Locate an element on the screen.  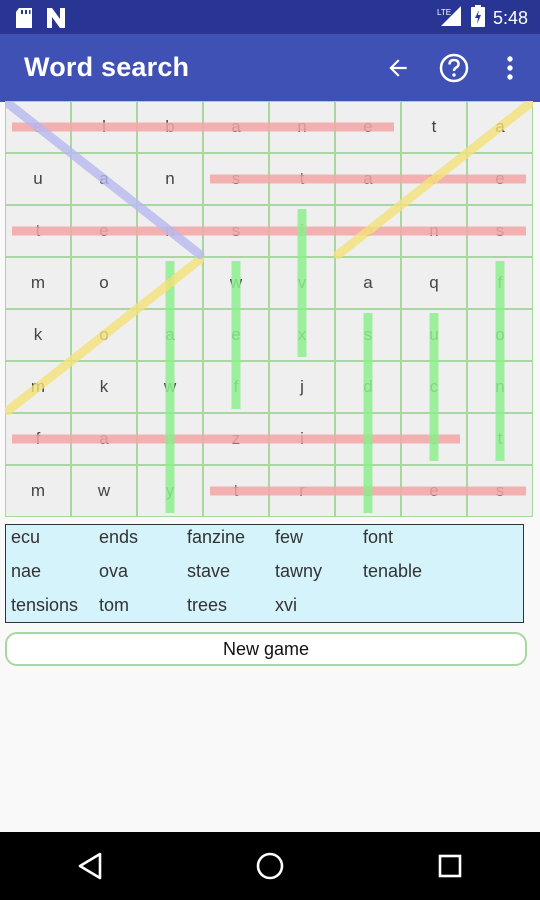
word-item: fanzine is located at coordinates (216, 537).